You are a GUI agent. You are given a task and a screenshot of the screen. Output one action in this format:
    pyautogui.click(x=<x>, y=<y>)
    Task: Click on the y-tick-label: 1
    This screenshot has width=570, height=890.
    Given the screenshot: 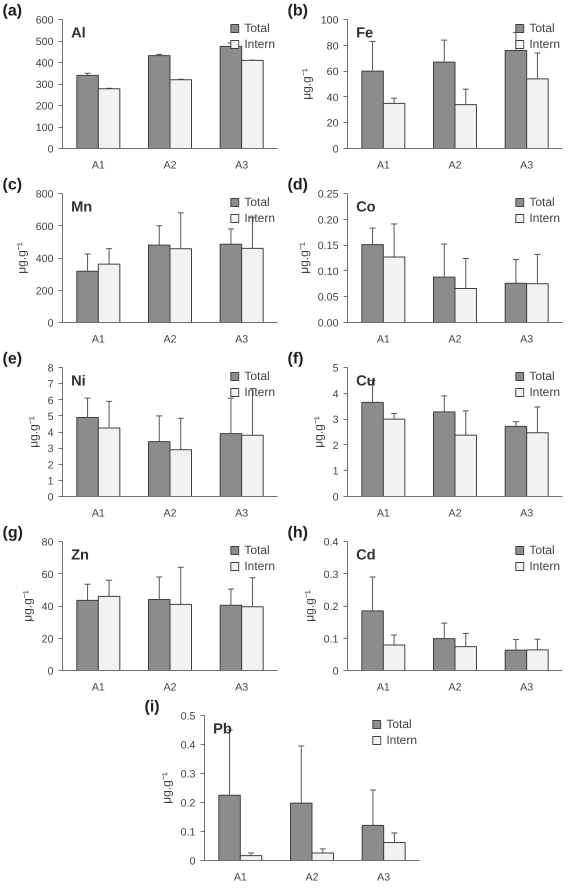 What is the action you would take?
    pyautogui.click(x=335, y=472)
    